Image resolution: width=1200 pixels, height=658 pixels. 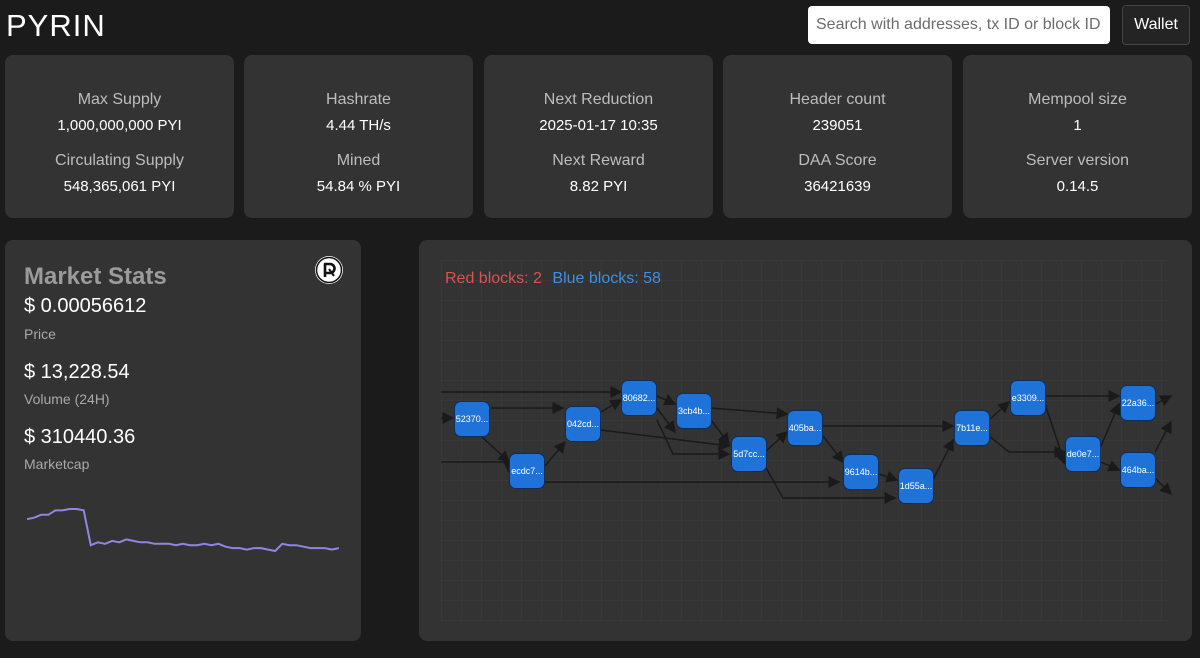 I want to click on pyrin-logo-icon, so click(x=329, y=270).